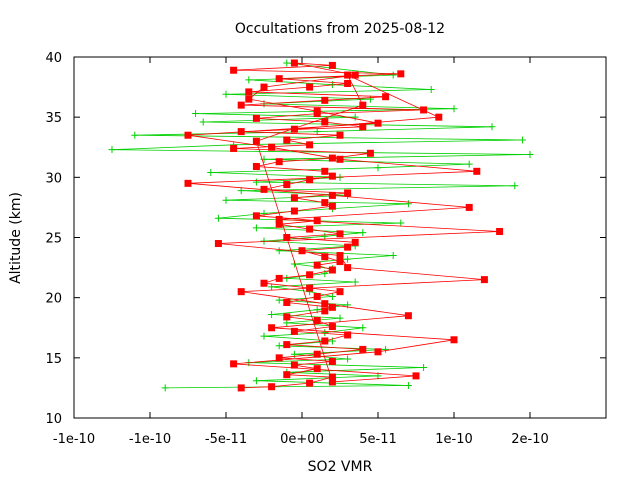 This screenshot has width=640, height=480. What do you see at coordinates (302, 439) in the screenshot?
I see `x-tick-label: 0e+00` at bounding box center [302, 439].